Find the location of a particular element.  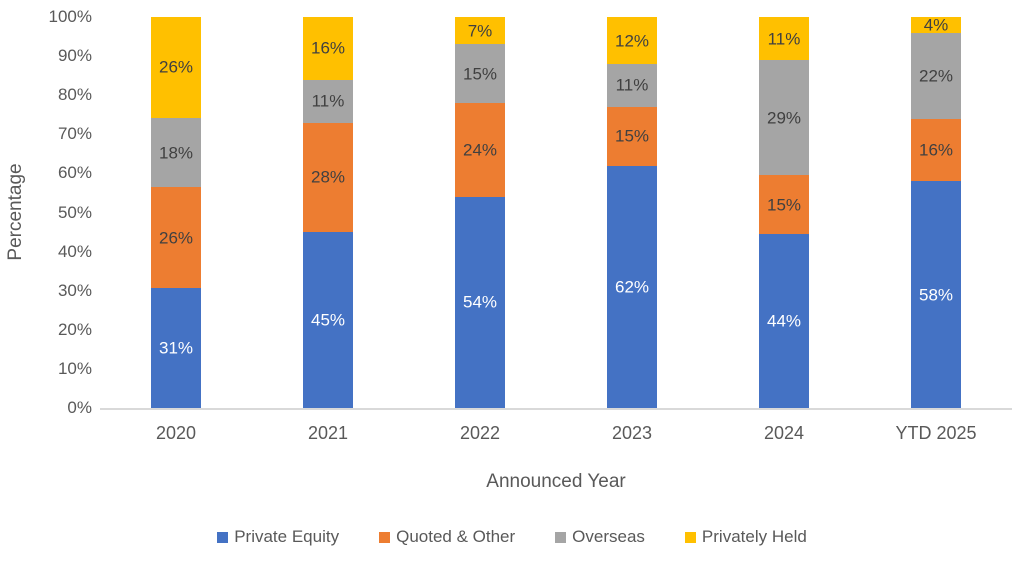

y-tick-label: 50% is located at coordinates (74, 212).